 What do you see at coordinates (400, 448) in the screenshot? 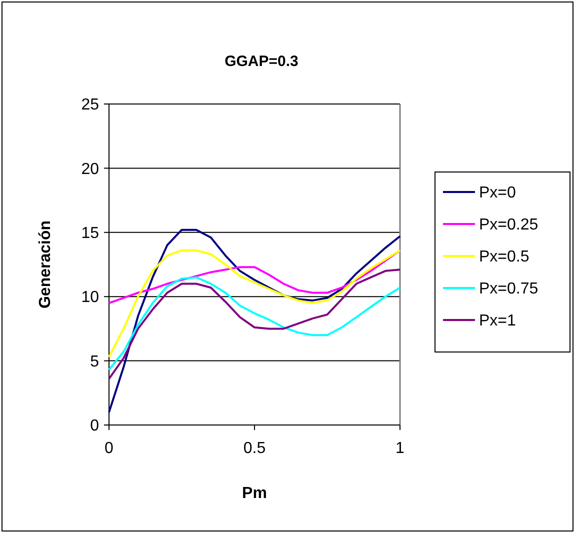
I see `x-tick-label: 1` at bounding box center [400, 448].